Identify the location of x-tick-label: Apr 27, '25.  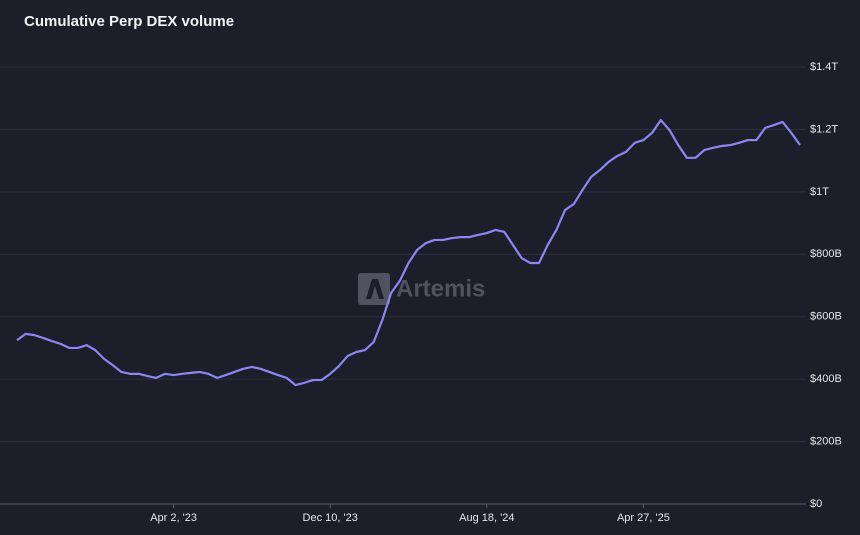
(643, 518).